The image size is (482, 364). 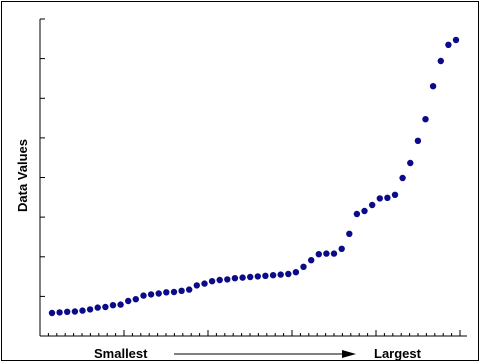 What do you see at coordinates (42, 177) in the screenshot?
I see `y-ticks` at bounding box center [42, 177].